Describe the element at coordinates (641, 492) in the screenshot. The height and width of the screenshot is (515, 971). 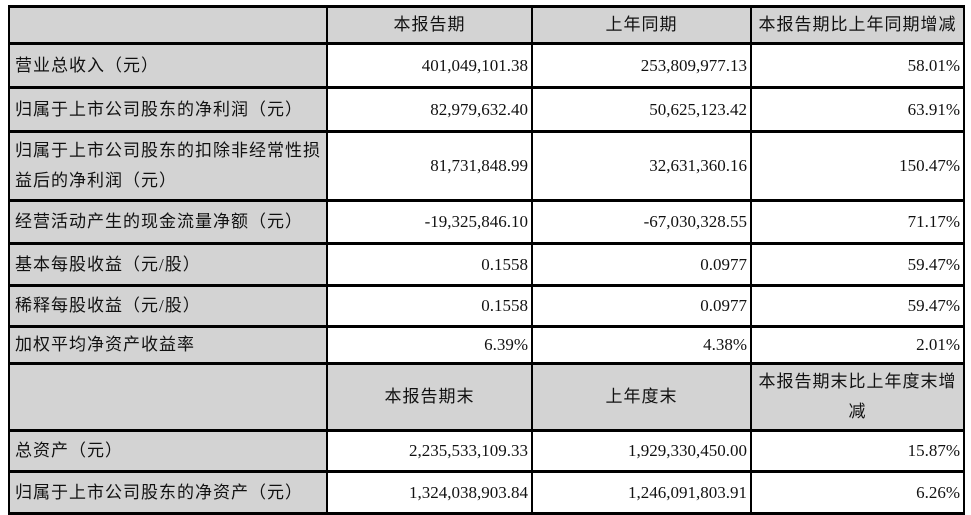
I see `prior-period-cell: 1,246,091,803.91` at that location.